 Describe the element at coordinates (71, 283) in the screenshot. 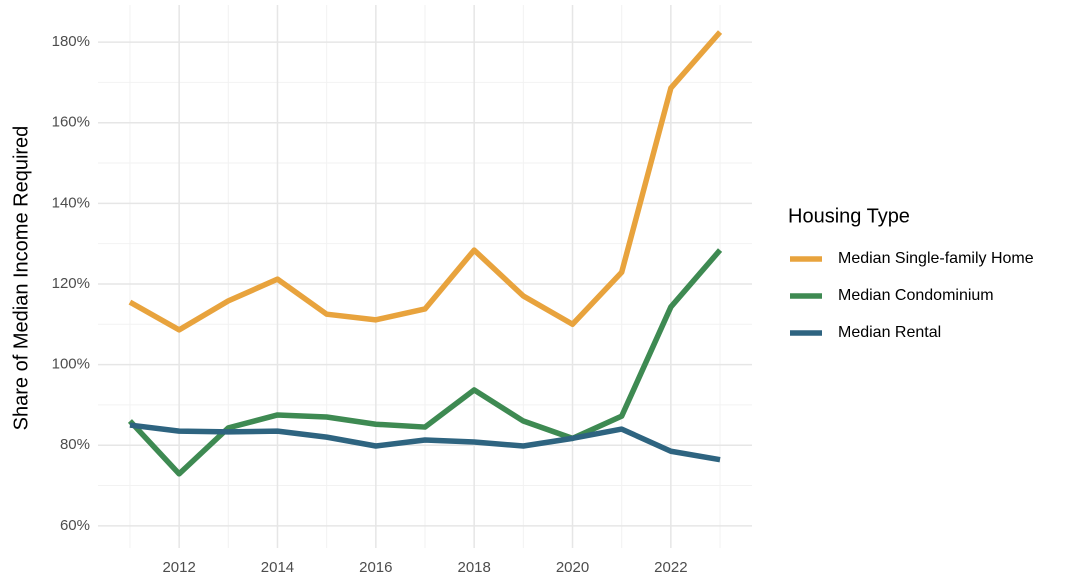

I see `y-tick-label: 120%` at that location.